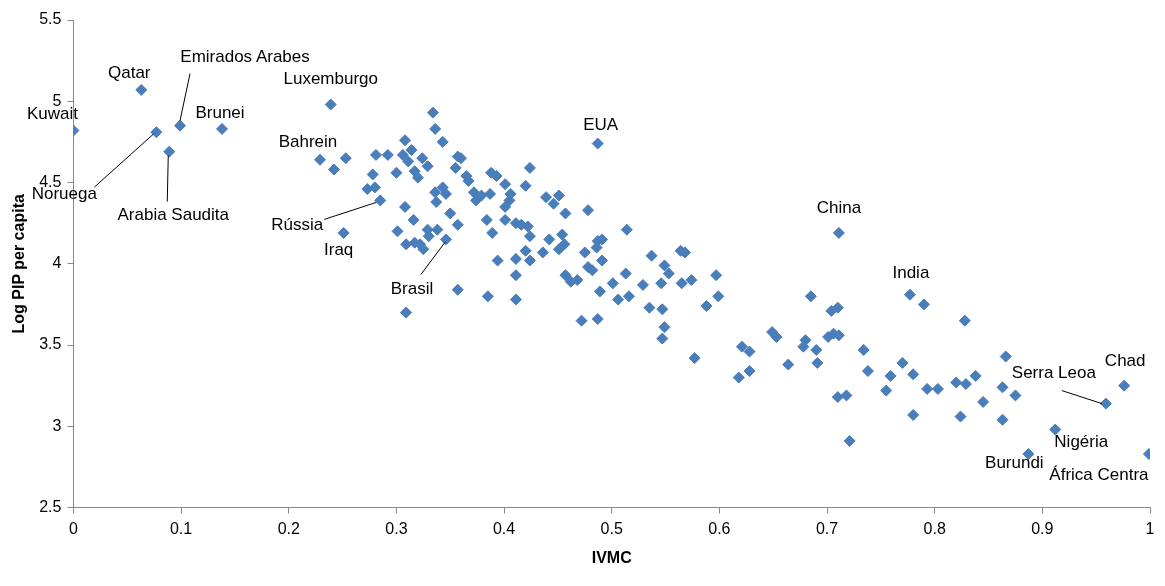 This screenshot has height=586, width=1165. I want to click on x-axis-title: IVMC, so click(612, 557).